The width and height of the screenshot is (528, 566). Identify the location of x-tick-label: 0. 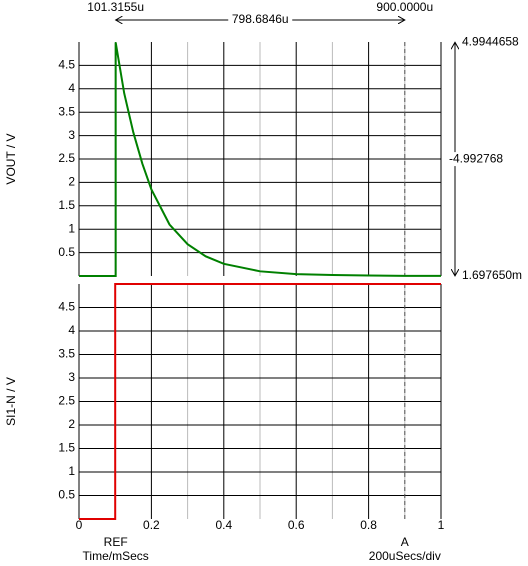
(79, 525).